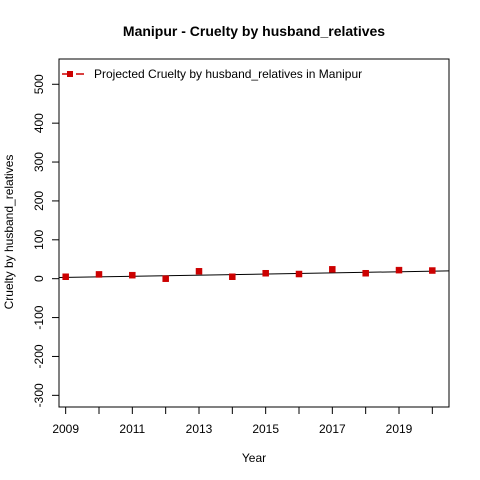 The height and width of the screenshot is (480, 480). I want to click on legend-marker, so click(70, 74).